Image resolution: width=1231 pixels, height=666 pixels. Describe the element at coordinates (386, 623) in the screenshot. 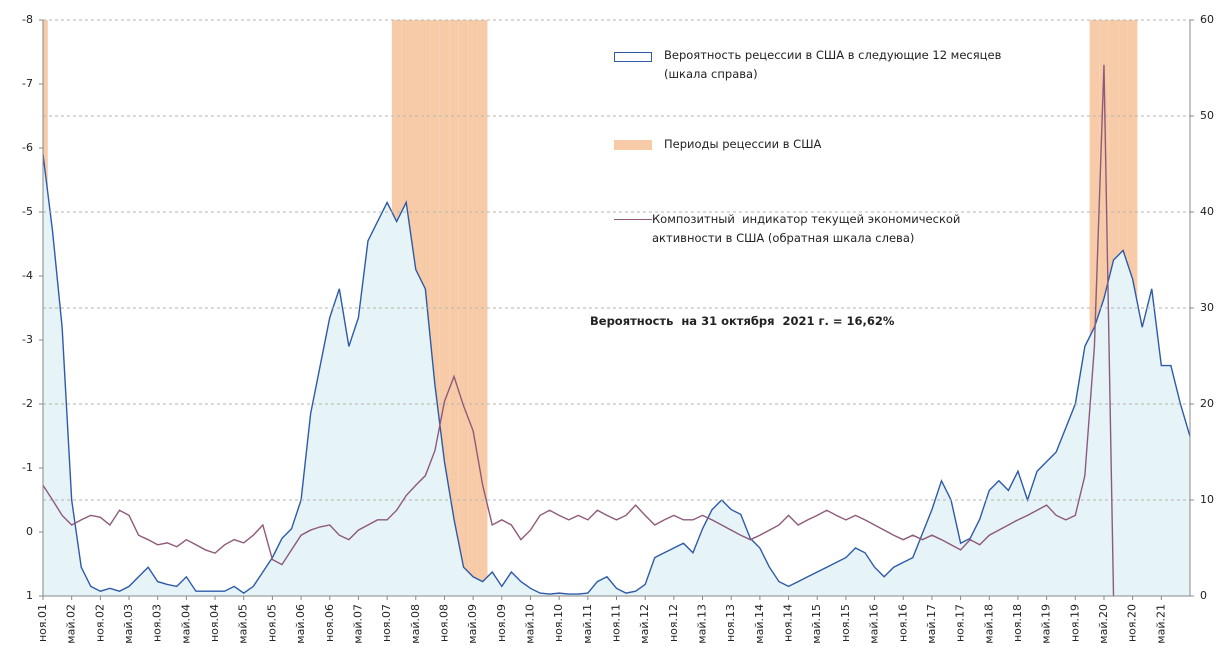

I see `x-tick-label: ноя.07` at that location.